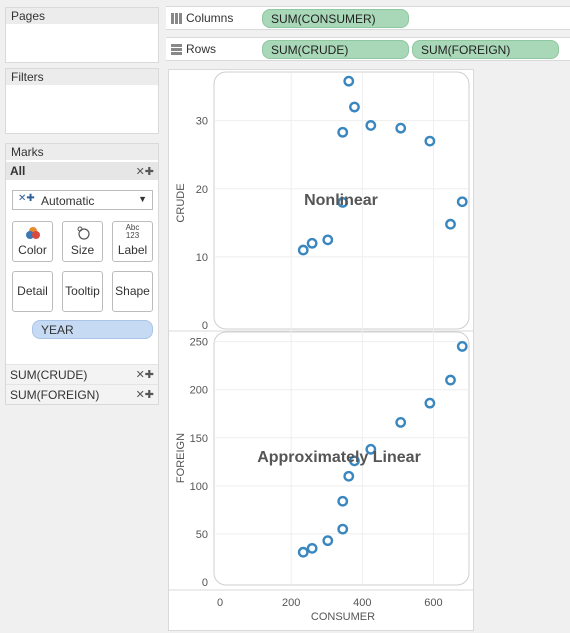  I want to click on x-tick-label: 0, so click(220, 603).